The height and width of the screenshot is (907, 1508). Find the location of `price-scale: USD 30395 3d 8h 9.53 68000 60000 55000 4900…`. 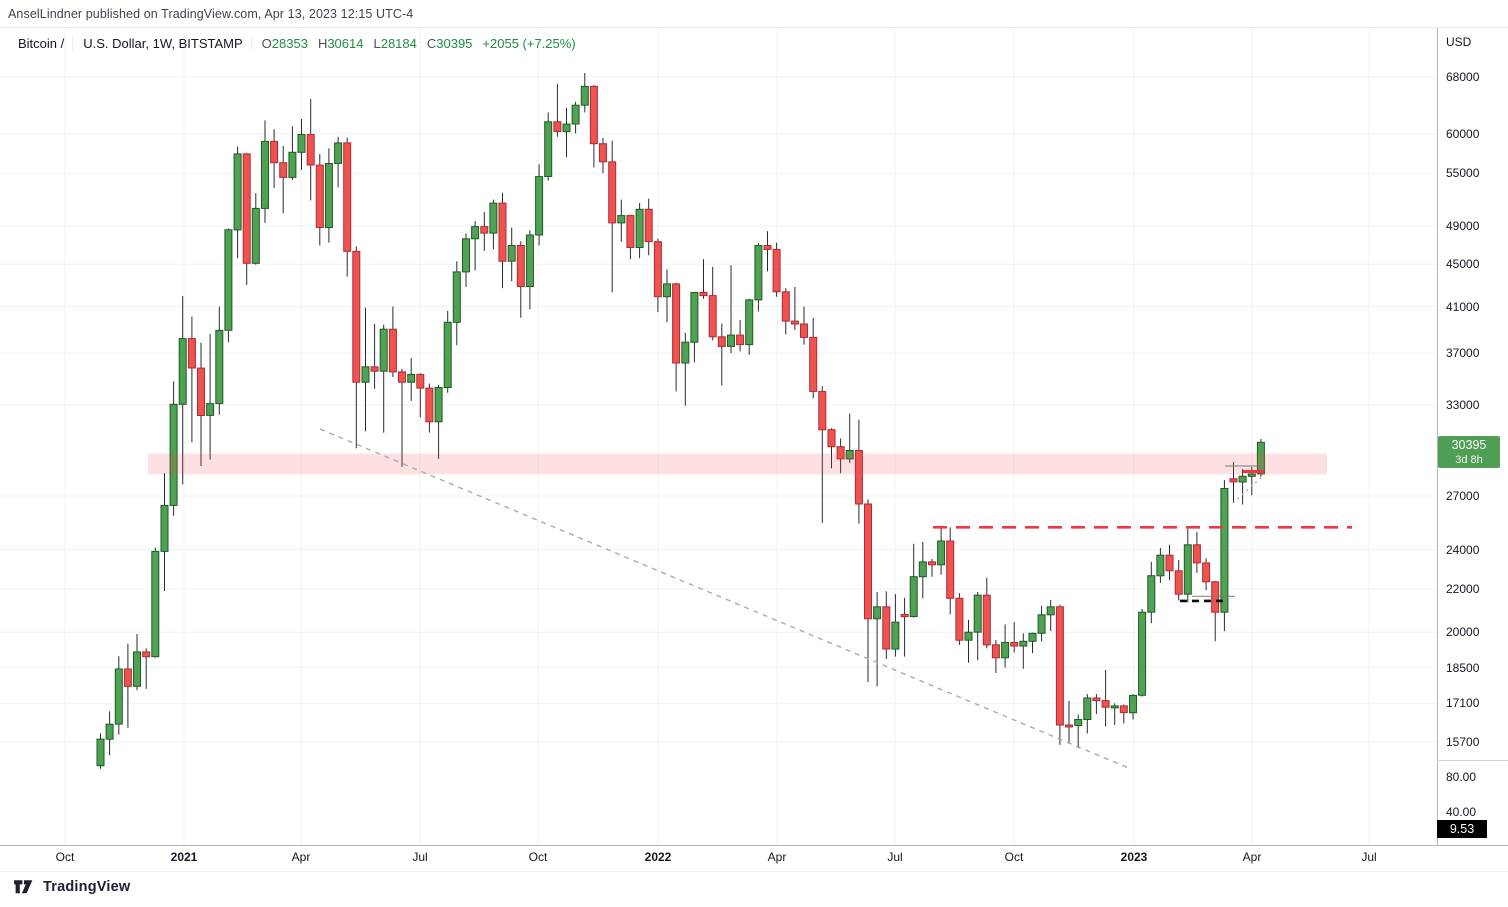

price-scale: USD 30395 3d 8h 9.53 68000 60000 55000 4900… is located at coordinates (1472, 453).